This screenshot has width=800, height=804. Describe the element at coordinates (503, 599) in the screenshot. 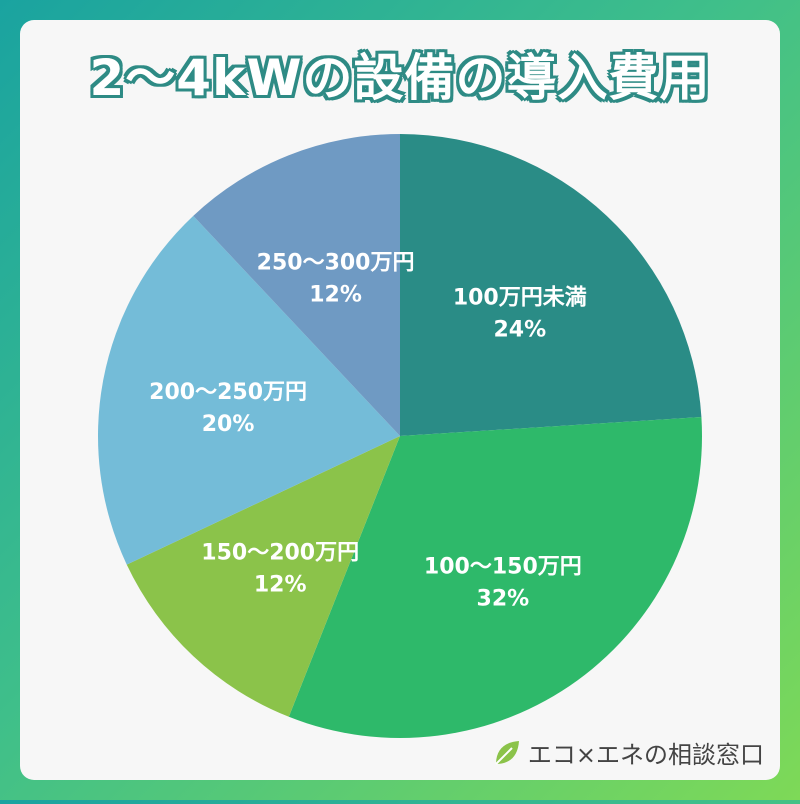

I see `slice-percent-1: 32%` at that location.